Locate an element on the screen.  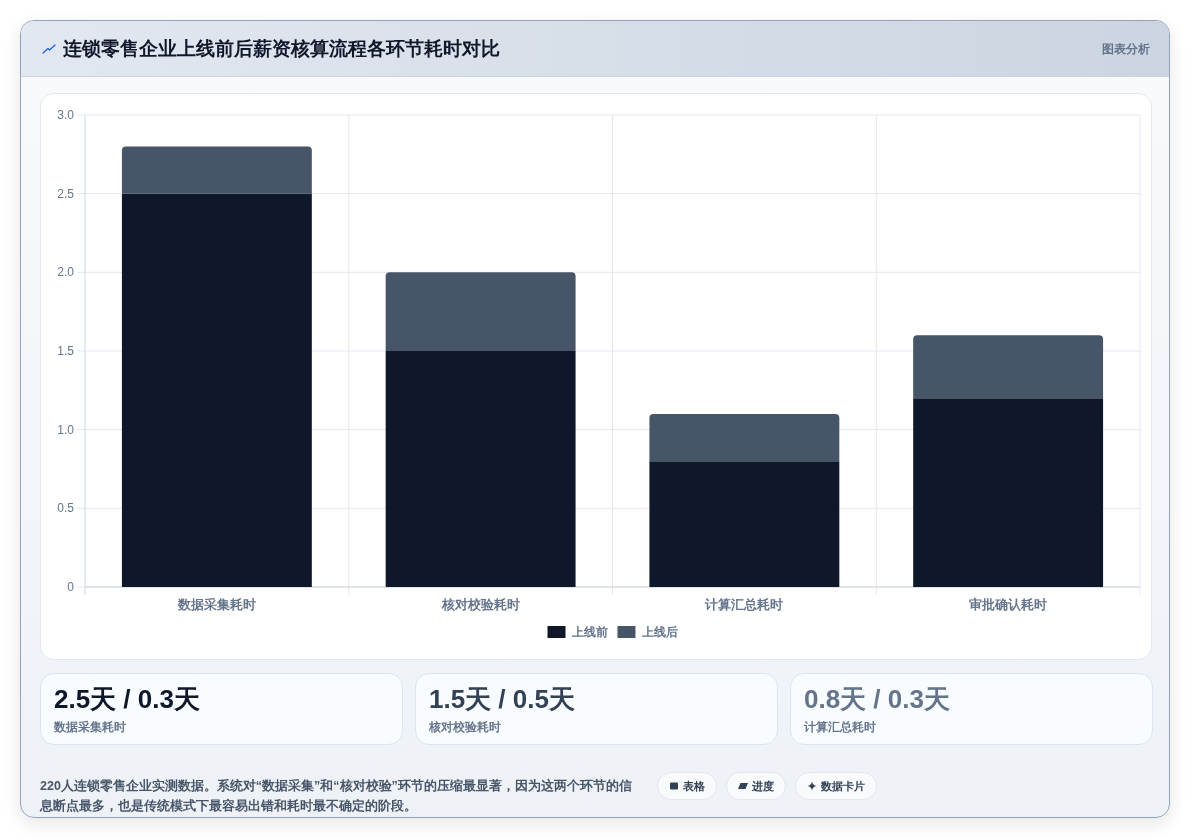
x-tick-label: 核对校验耗时 is located at coordinates (480, 604).